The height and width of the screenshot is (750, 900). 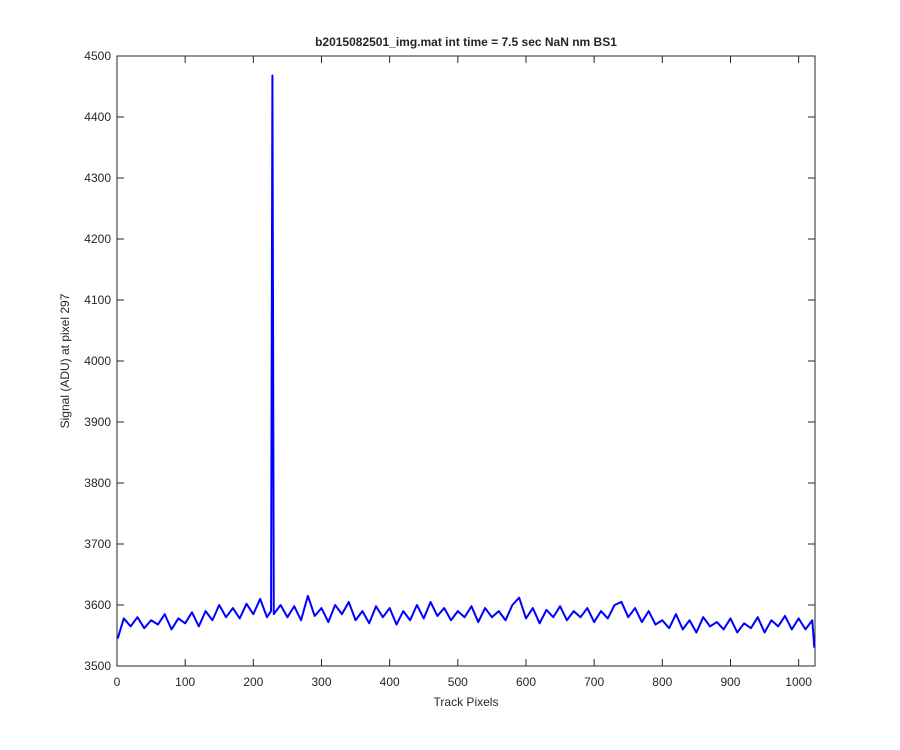 What do you see at coordinates (662, 682) in the screenshot?
I see `x-tick-label: 800` at bounding box center [662, 682].